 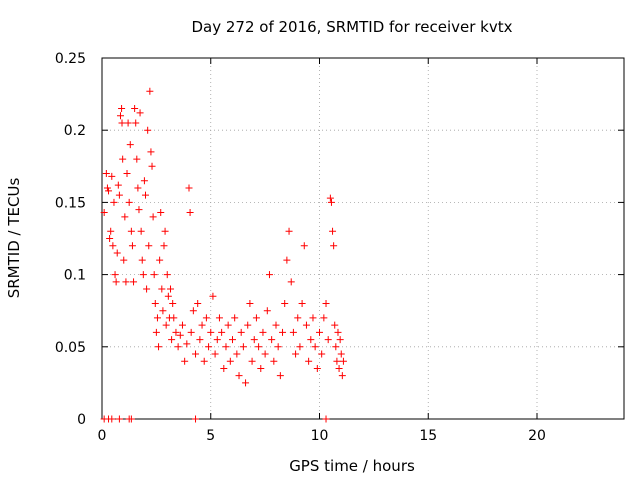 I want to click on x-tick-label: 0, so click(x=102, y=436).